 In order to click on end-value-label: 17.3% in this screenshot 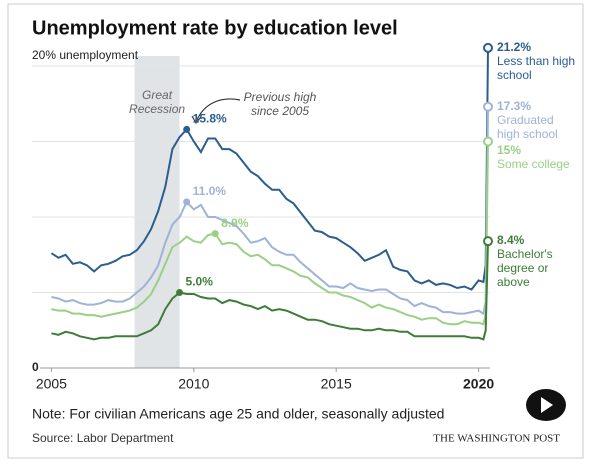, I will do `click(514, 105)`.